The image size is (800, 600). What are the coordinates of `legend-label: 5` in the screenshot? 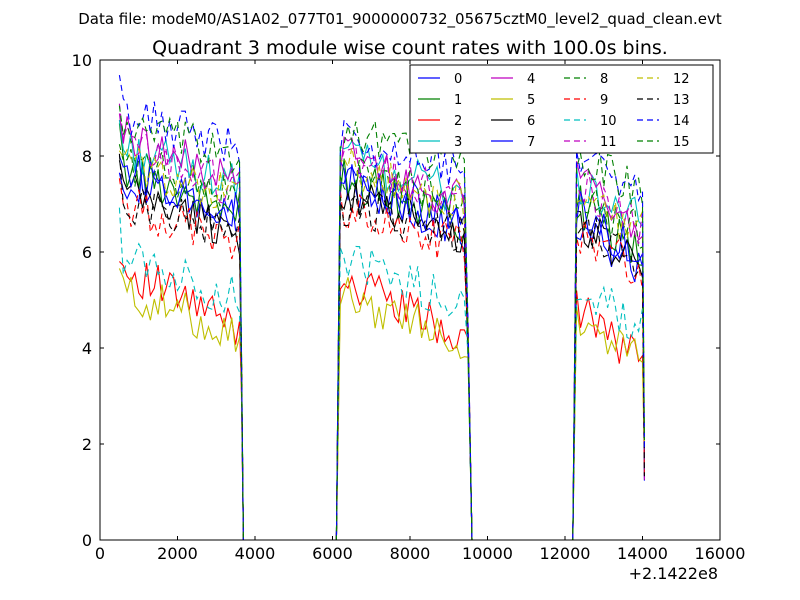 It's located at (531, 100).